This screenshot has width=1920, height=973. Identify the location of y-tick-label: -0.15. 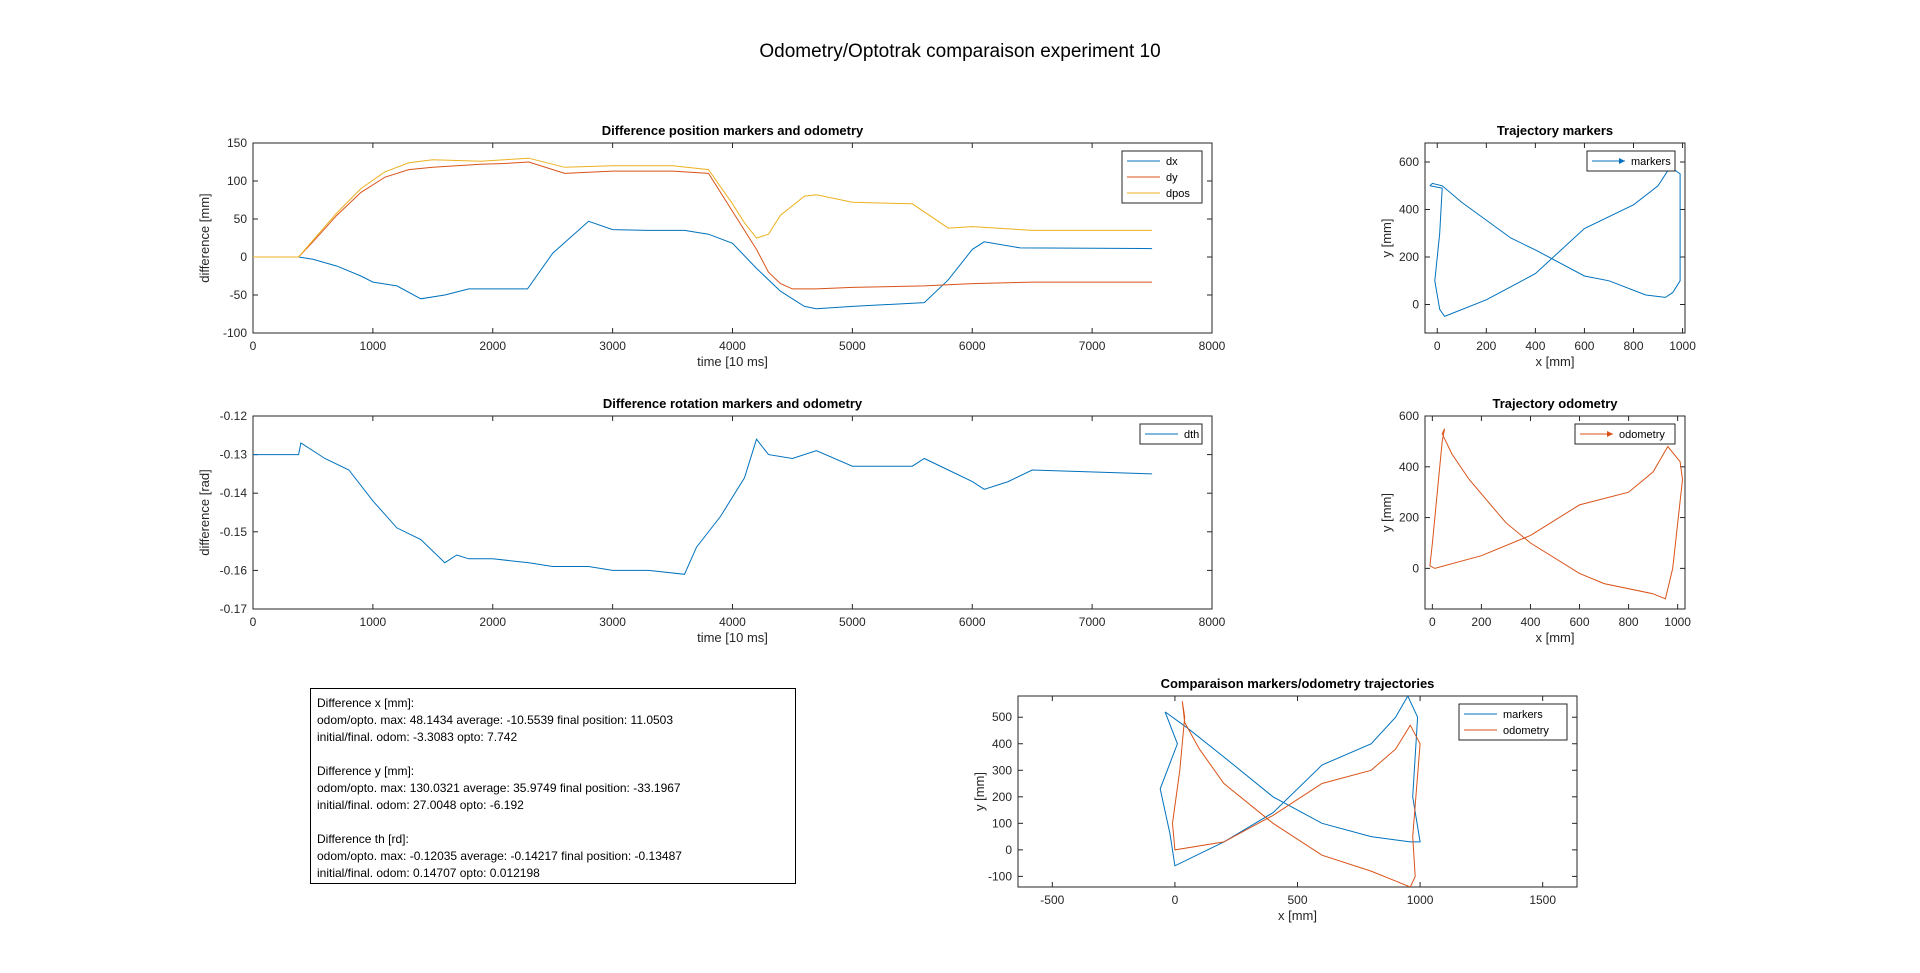
(234, 532).